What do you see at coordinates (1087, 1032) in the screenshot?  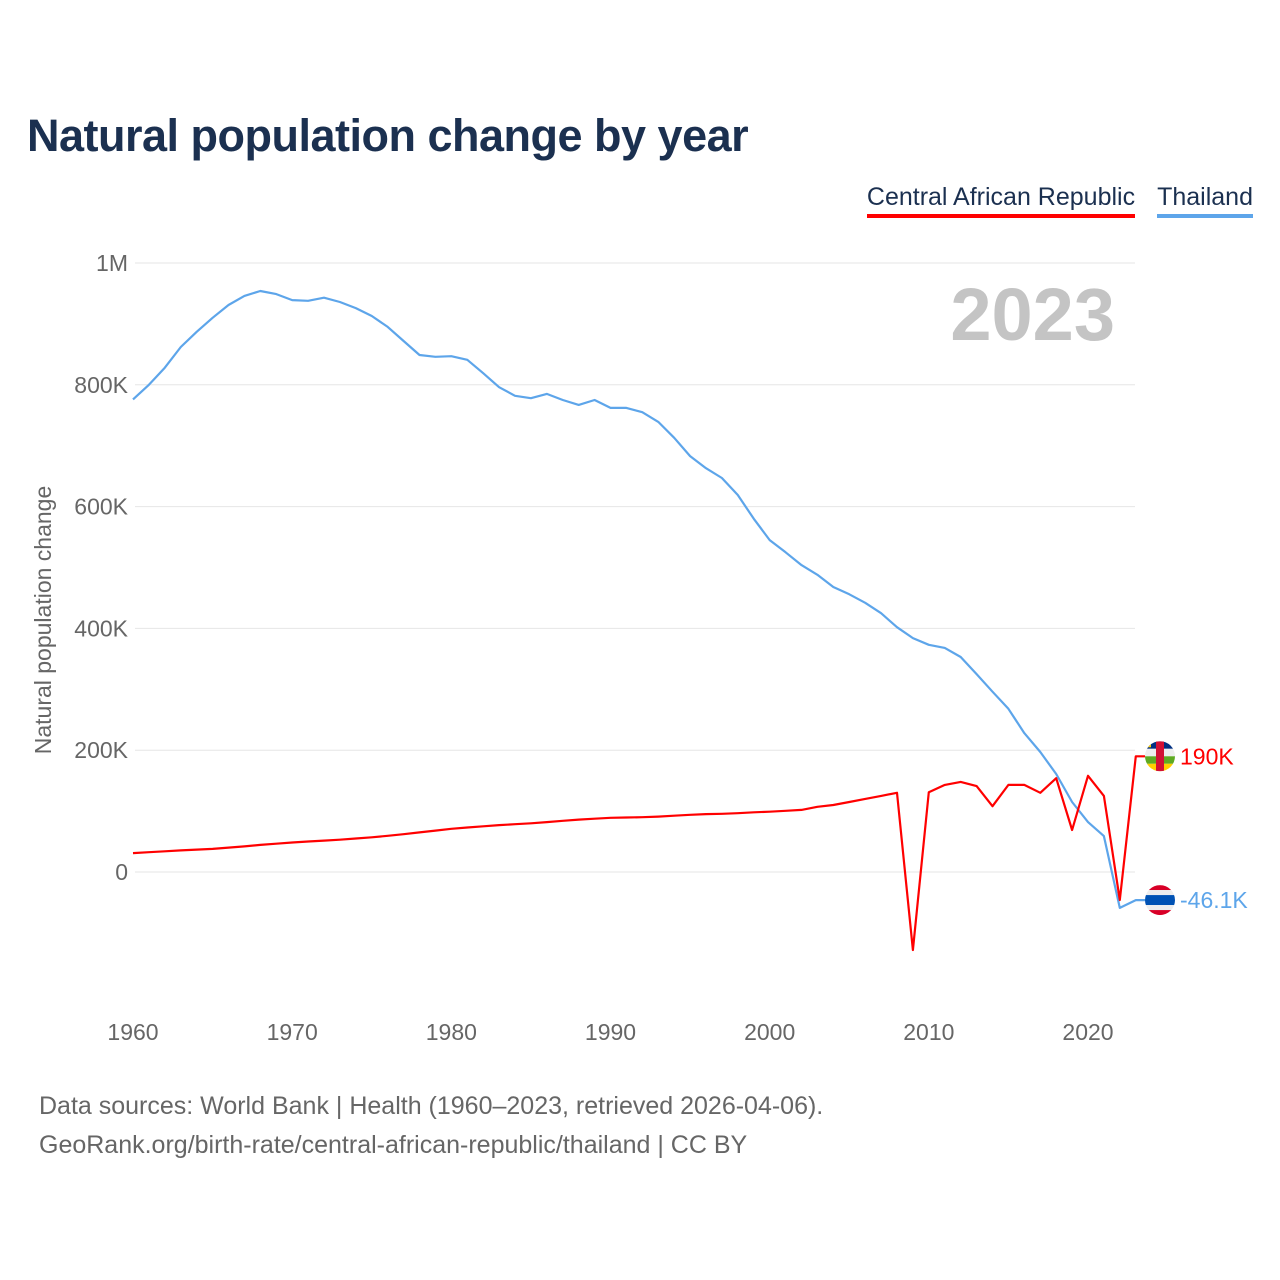 I see `x-tick-label: 2020` at bounding box center [1087, 1032].